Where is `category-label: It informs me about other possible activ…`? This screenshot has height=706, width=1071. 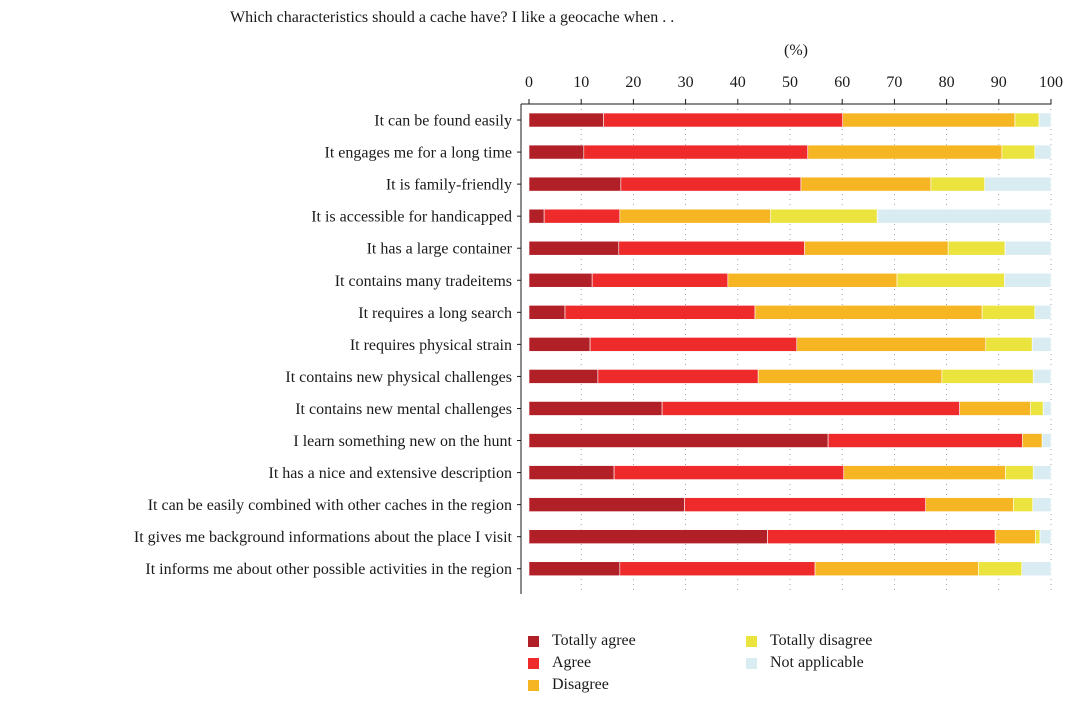 category-label: It informs me about other possible activ… is located at coordinates (328, 569).